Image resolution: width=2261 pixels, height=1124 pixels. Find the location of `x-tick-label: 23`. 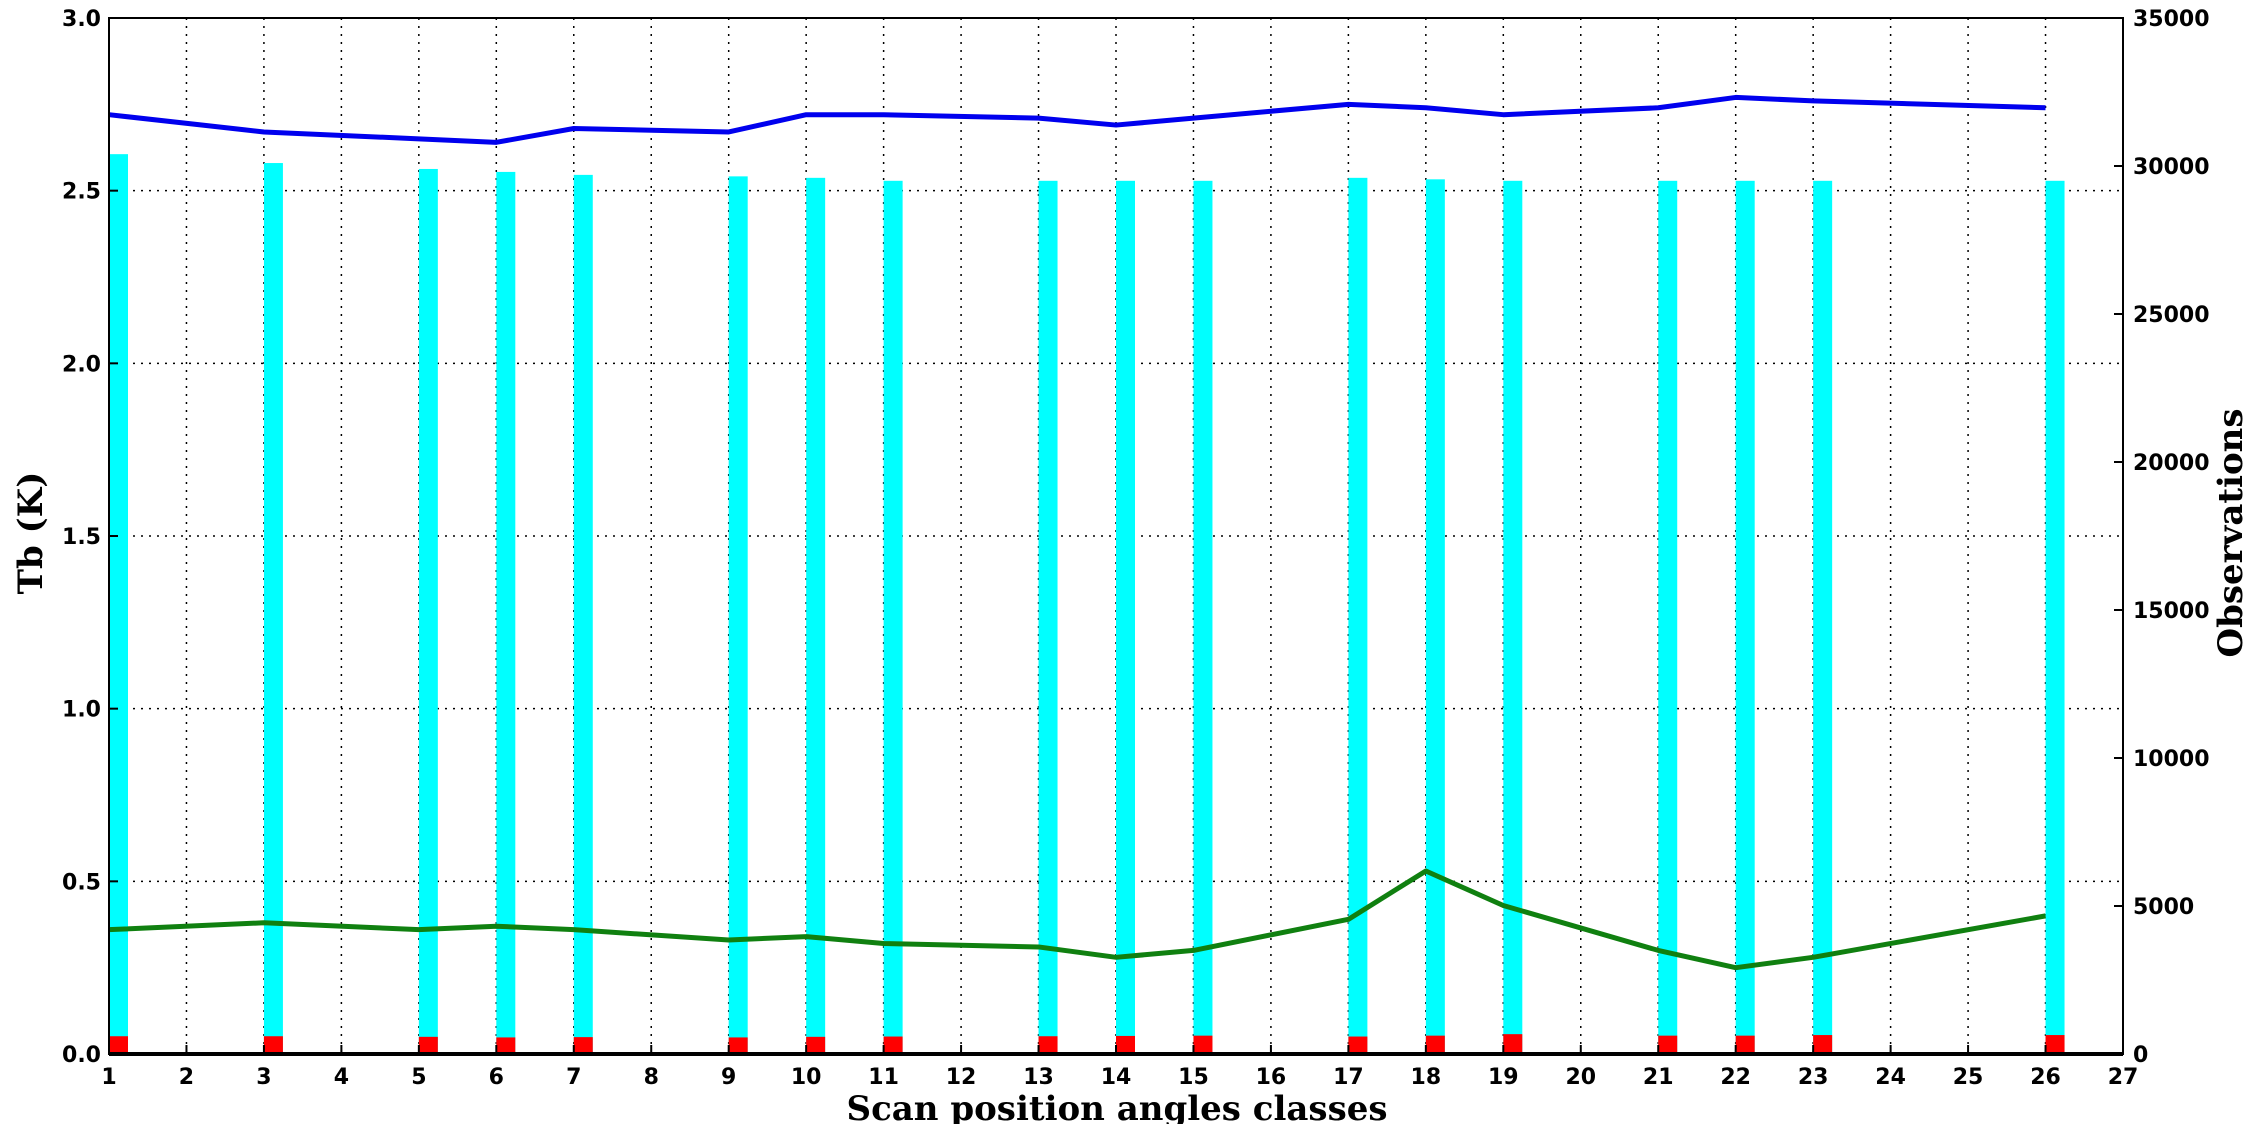

x-tick-label: 23 is located at coordinates (1813, 1077).